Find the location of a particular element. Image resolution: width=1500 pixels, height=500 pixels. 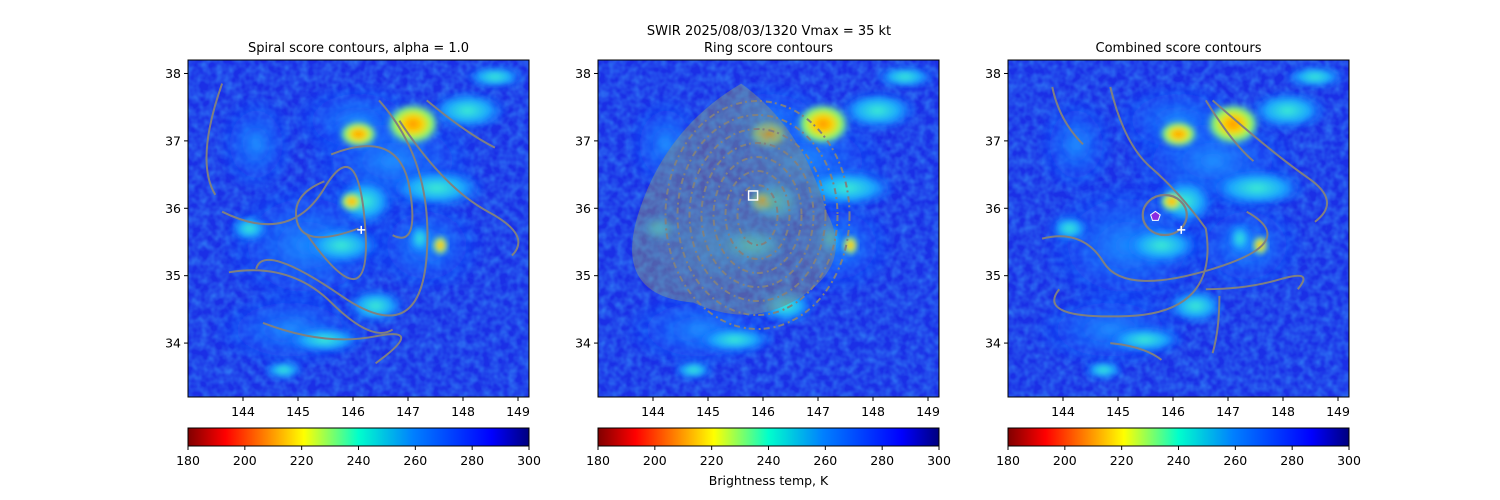

ring-contour is located at coordinates (757, 215).